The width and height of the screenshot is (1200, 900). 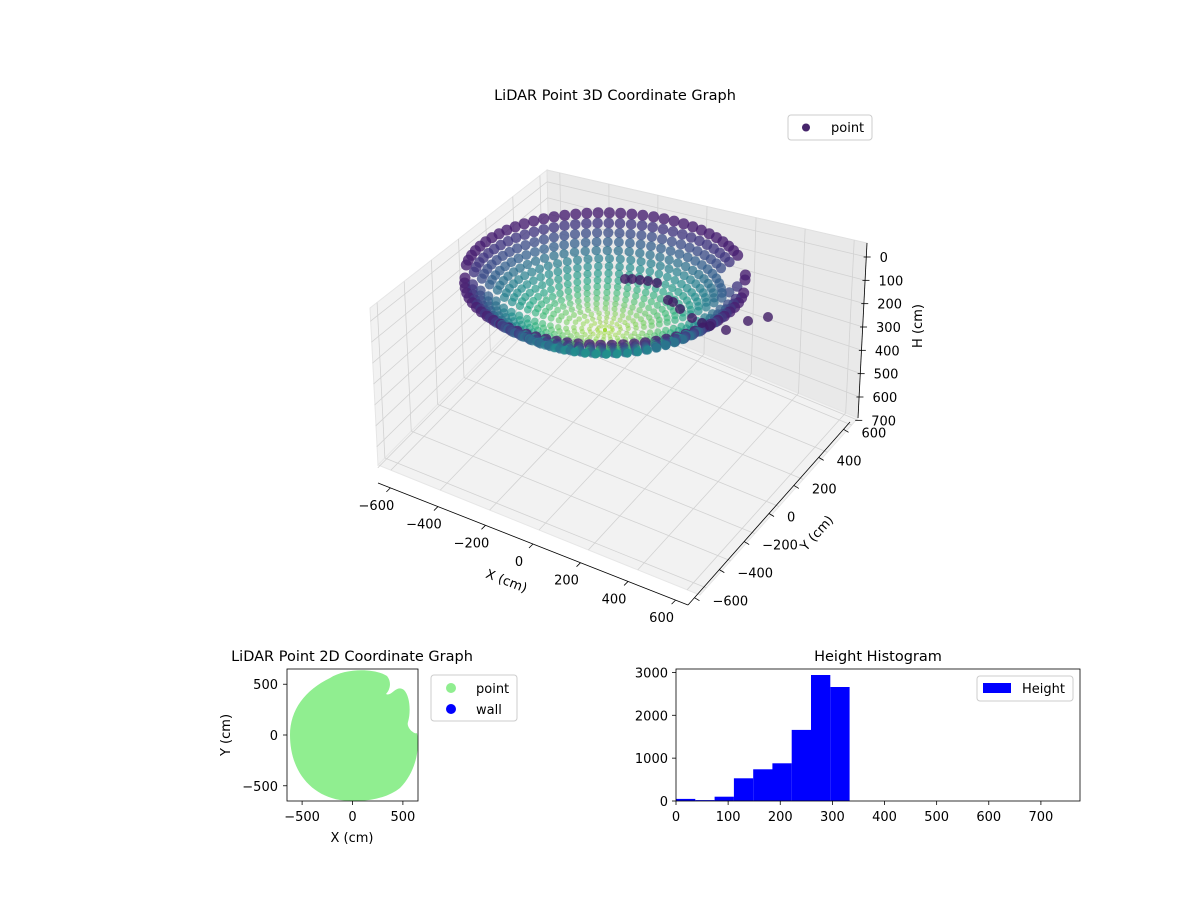 What do you see at coordinates (862, 813) in the screenshot?
I see `histogram-x-ticks: 0 100 200 300 400 500 600 700` at bounding box center [862, 813].